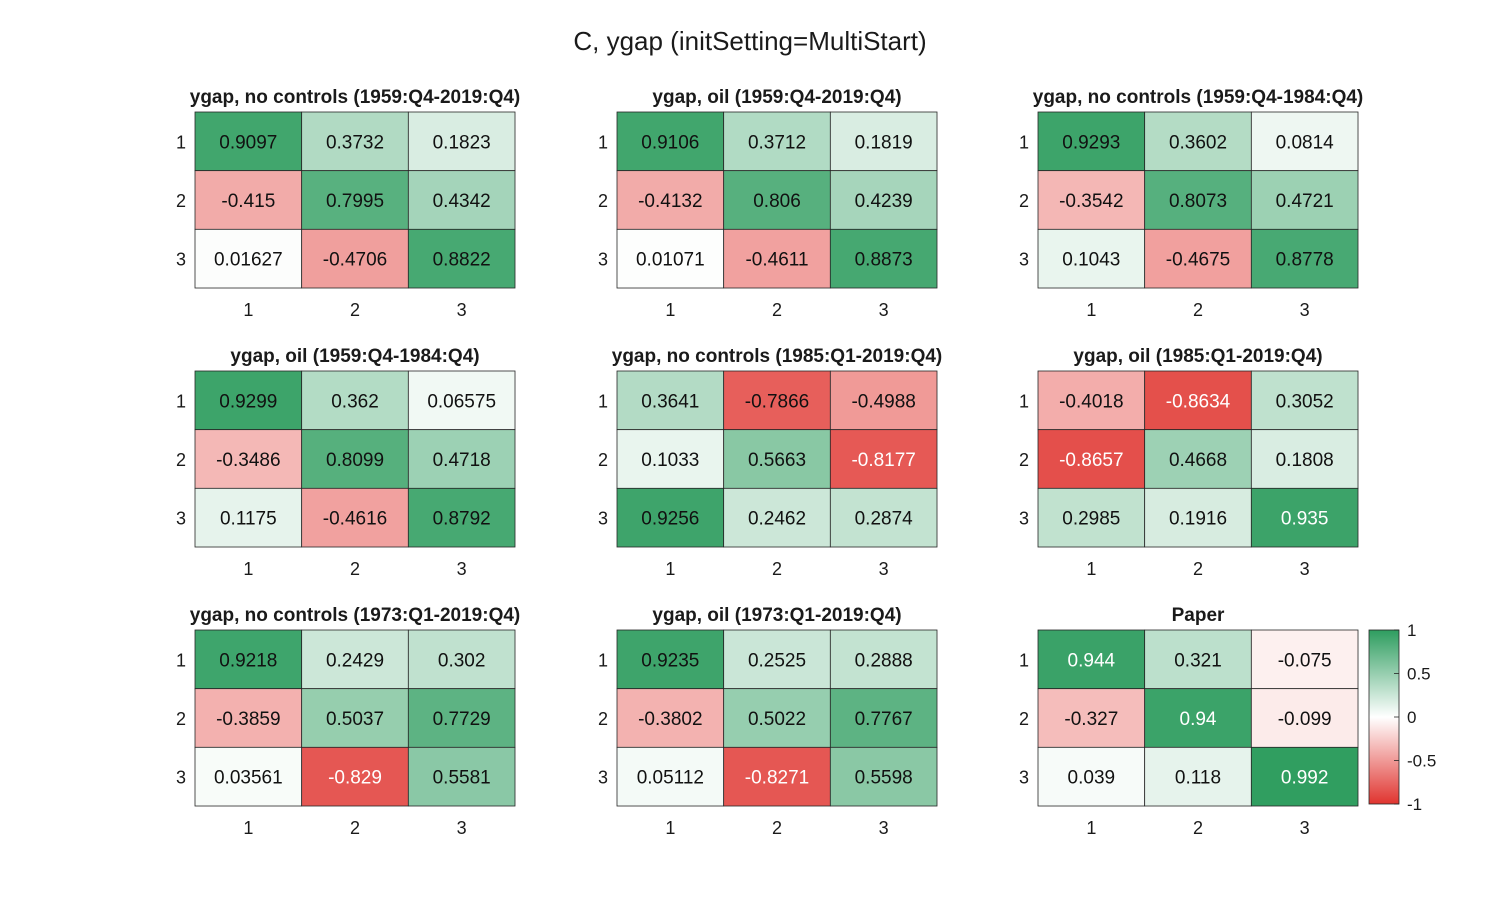 The height and width of the screenshot is (900, 1500). I want to click on cell-value-label: -0.4611, so click(776, 260).